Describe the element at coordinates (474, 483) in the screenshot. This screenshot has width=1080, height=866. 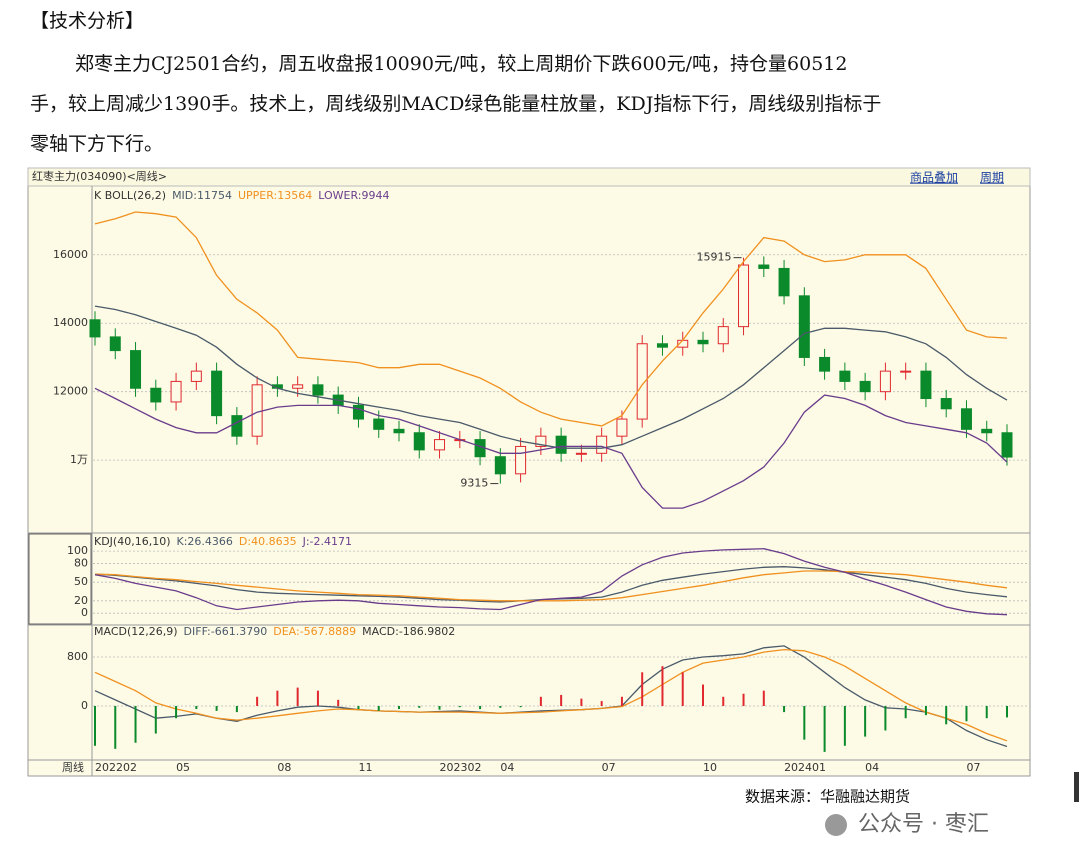
I see `low-label: 9315` at that location.